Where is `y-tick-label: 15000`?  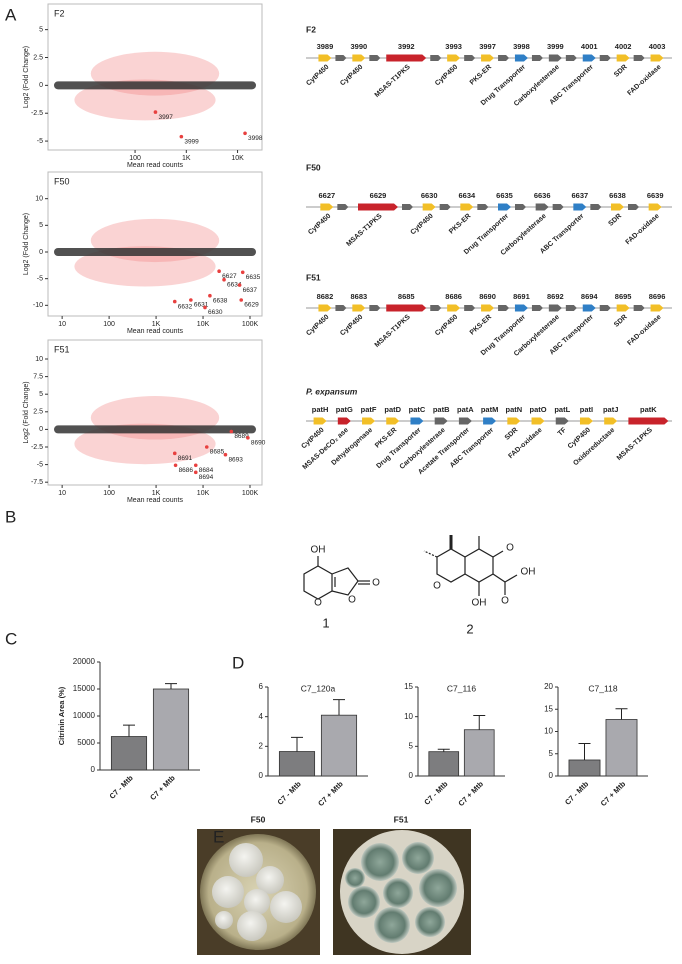
y-tick-label: 15000 is located at coordinates (84, 688).